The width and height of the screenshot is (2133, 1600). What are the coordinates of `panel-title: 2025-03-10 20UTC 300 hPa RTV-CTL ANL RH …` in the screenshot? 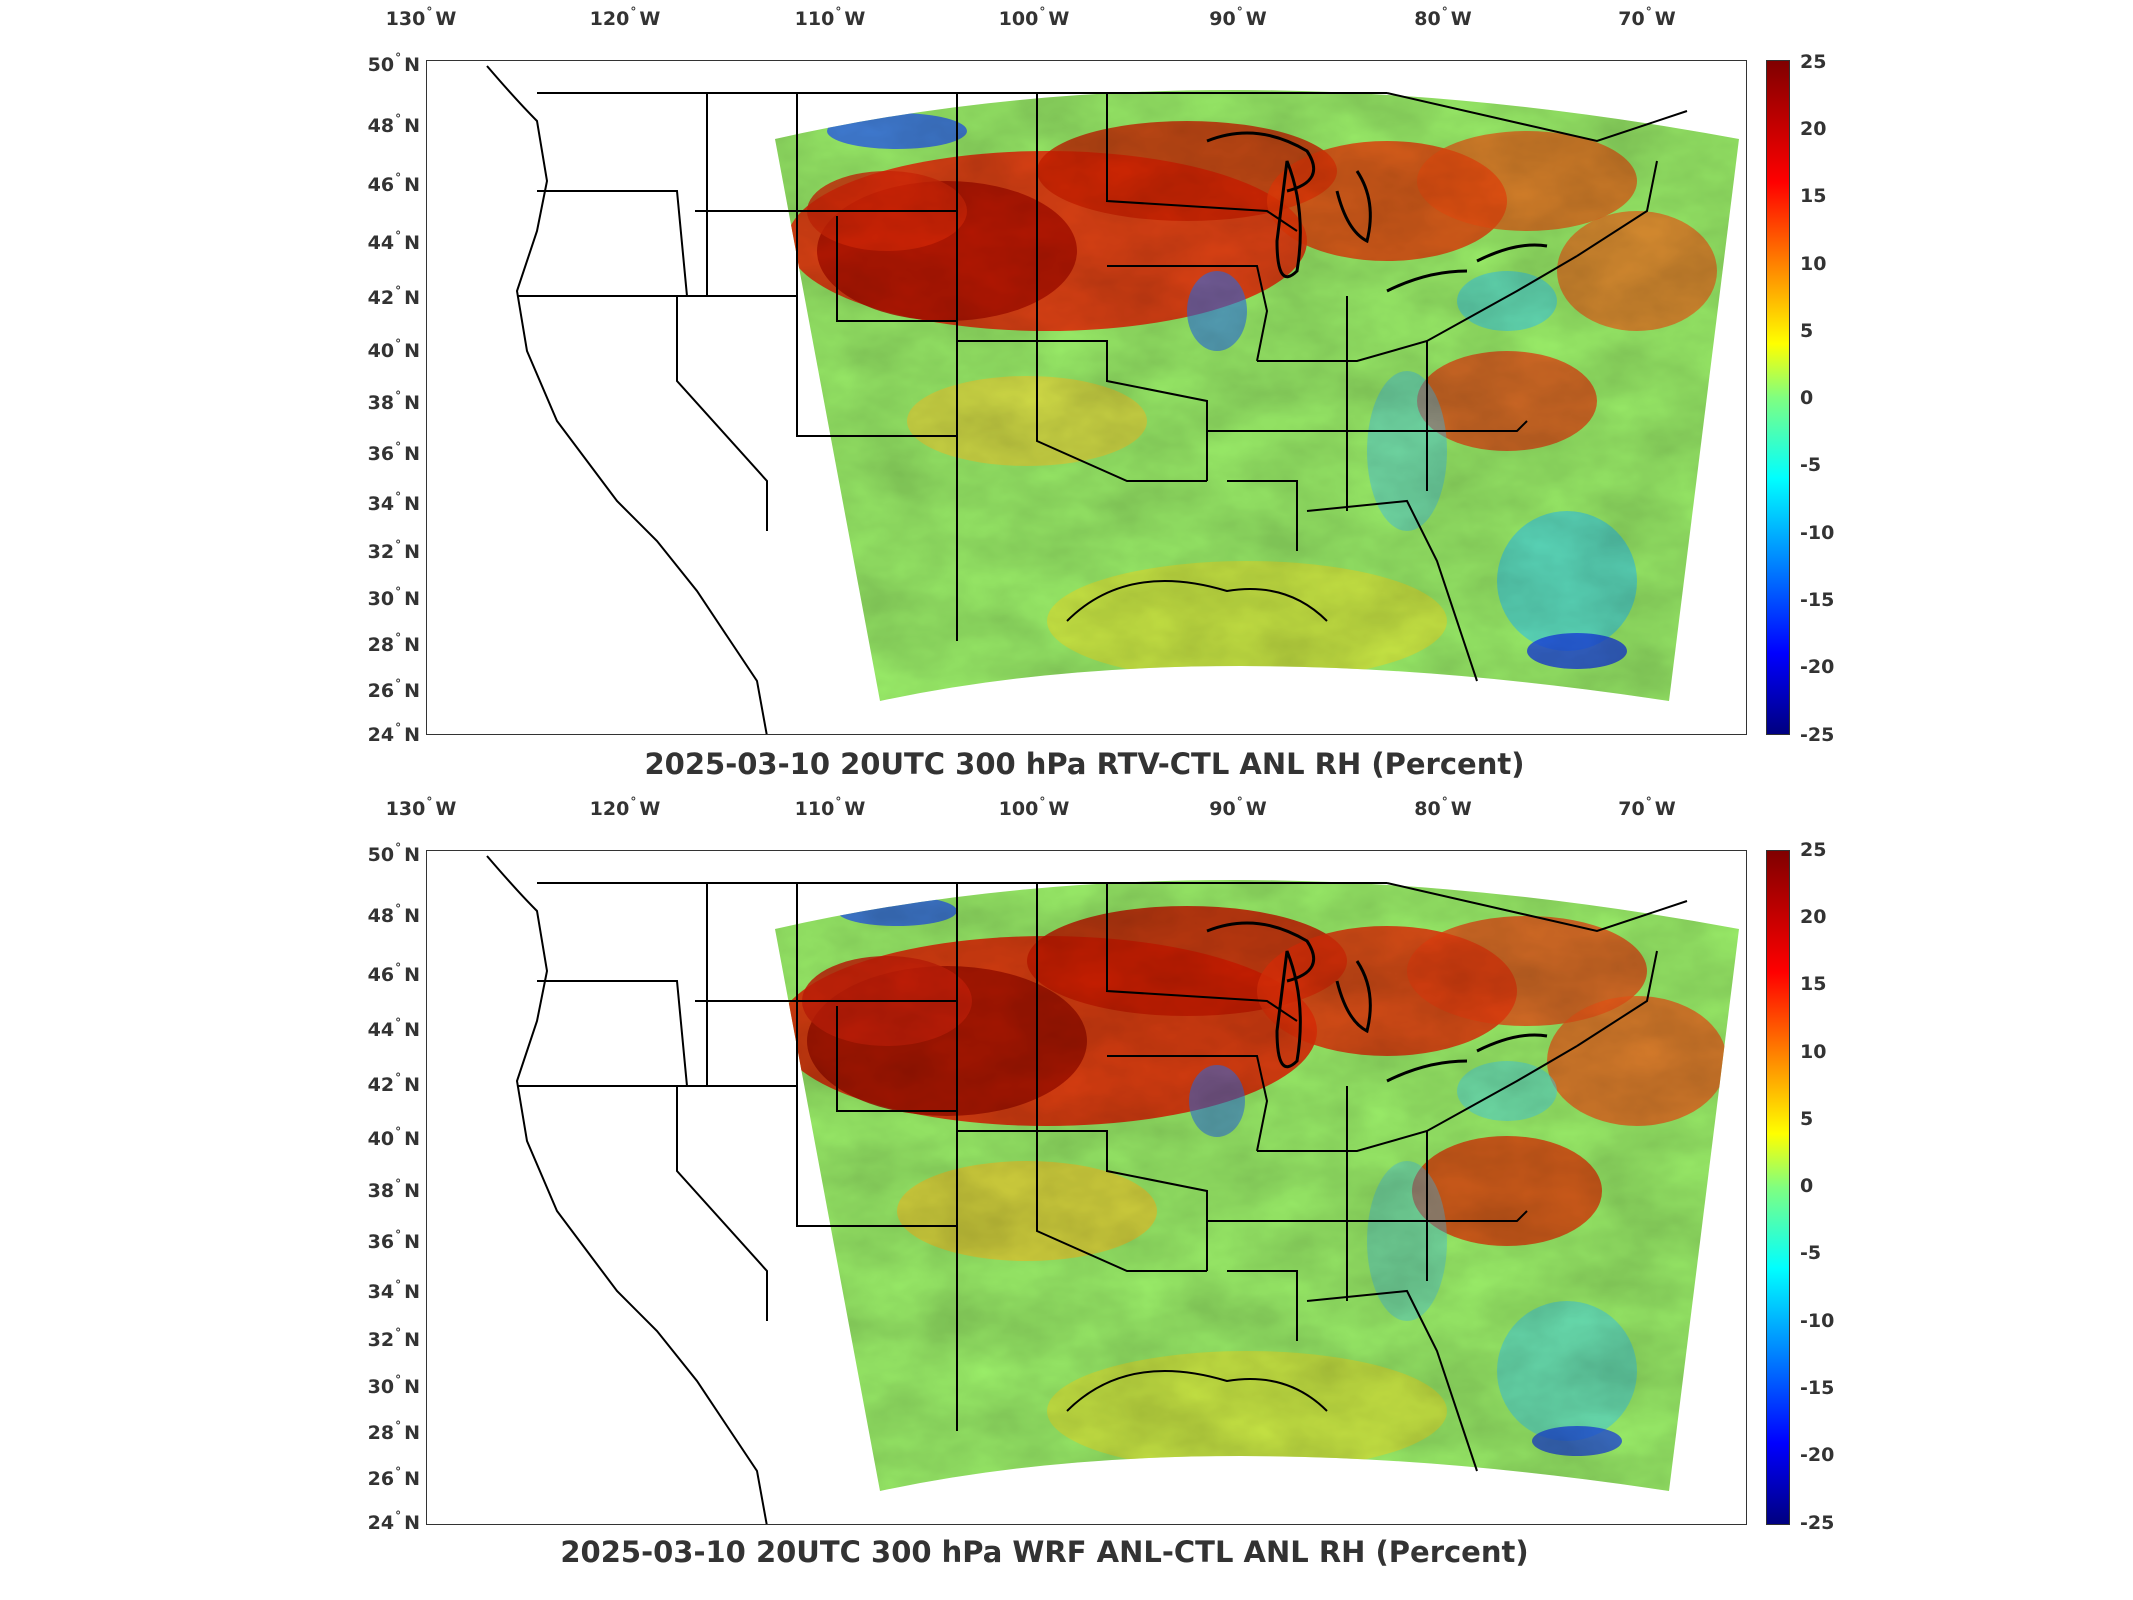 It's located at (1084, 764).